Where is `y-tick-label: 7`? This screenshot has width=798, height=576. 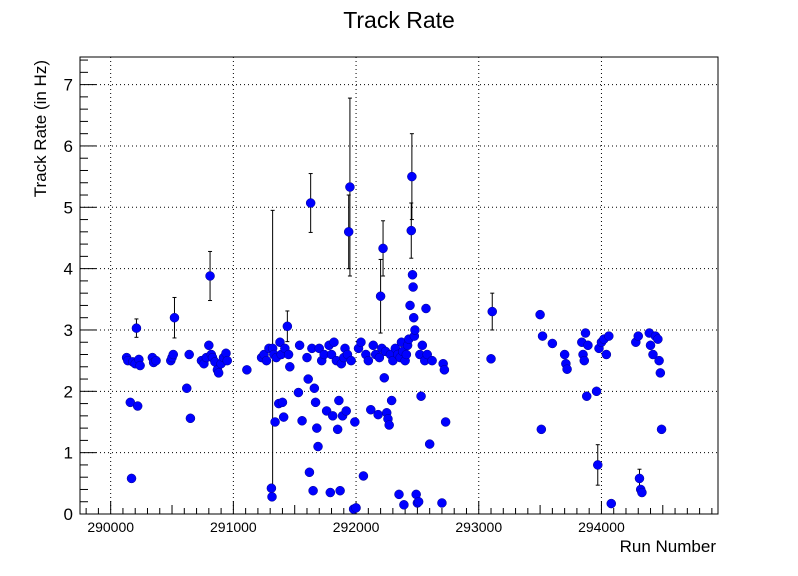
y-tick-label: 7 is located at coordinates (68, 85).